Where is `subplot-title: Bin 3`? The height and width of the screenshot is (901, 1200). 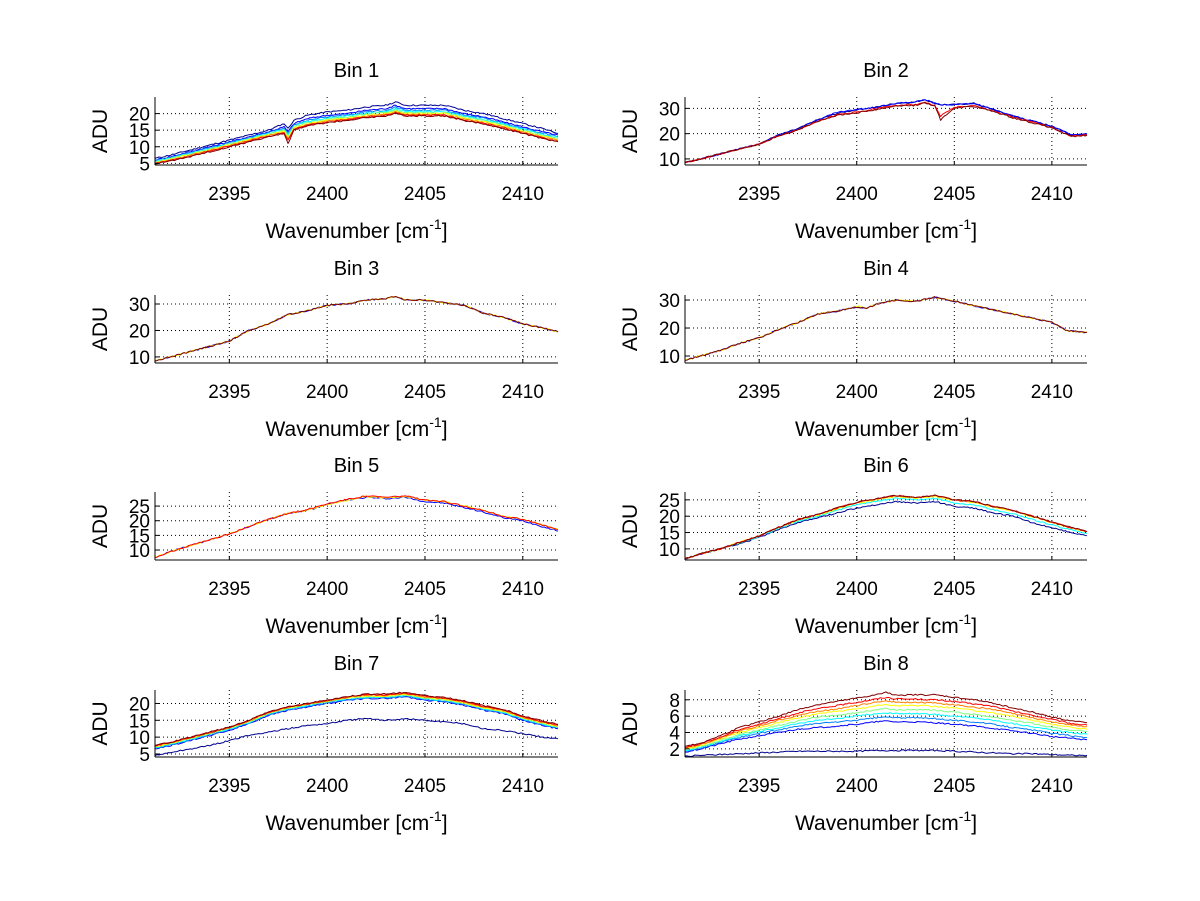 subplot-title: Bin 3 is located at coordinates (357, 269).